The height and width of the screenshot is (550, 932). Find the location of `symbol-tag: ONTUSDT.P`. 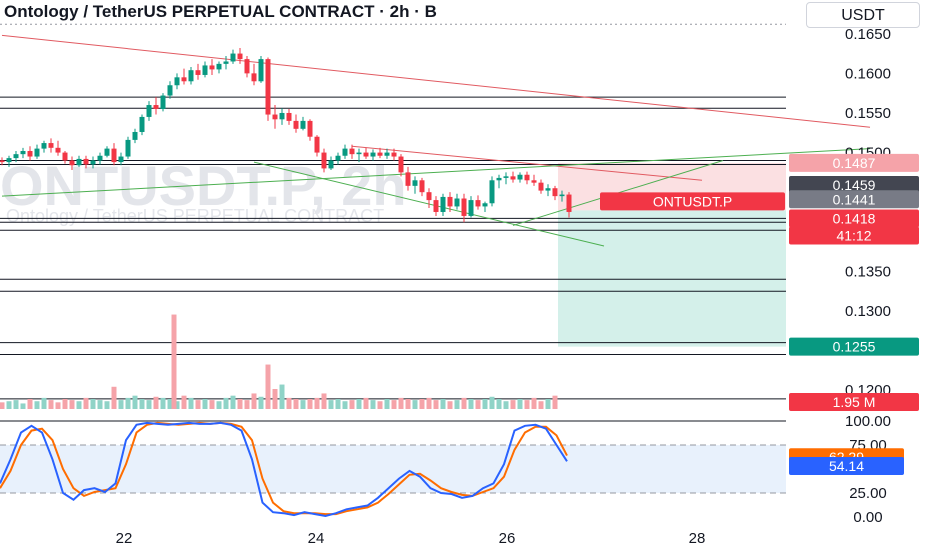

symbol-tag: ONTUSDT.P is located at coordinates (692, 201).